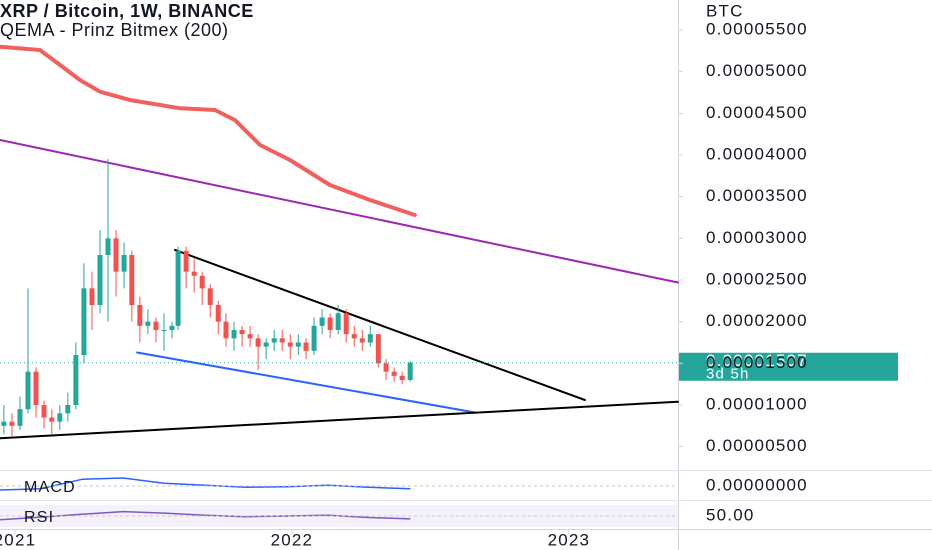 This screenshot has height=550, width=932. Describe the element at coordinates (292, 539) in the screenshot. I see `x-tick-label: 2022` at that location.